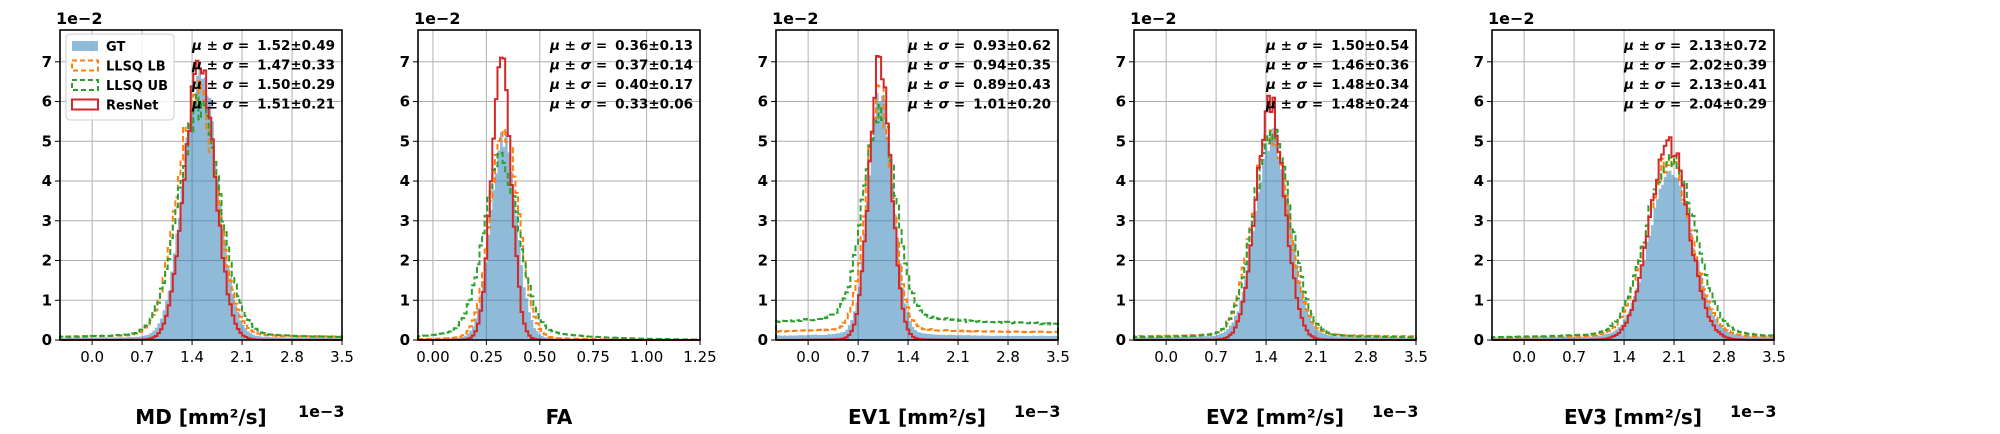 This screenshot has height=434, width=2000. Describe the element at coordinates (137, 86) in the screenshot. I see `legend-label: LLSQ UB` at that location.